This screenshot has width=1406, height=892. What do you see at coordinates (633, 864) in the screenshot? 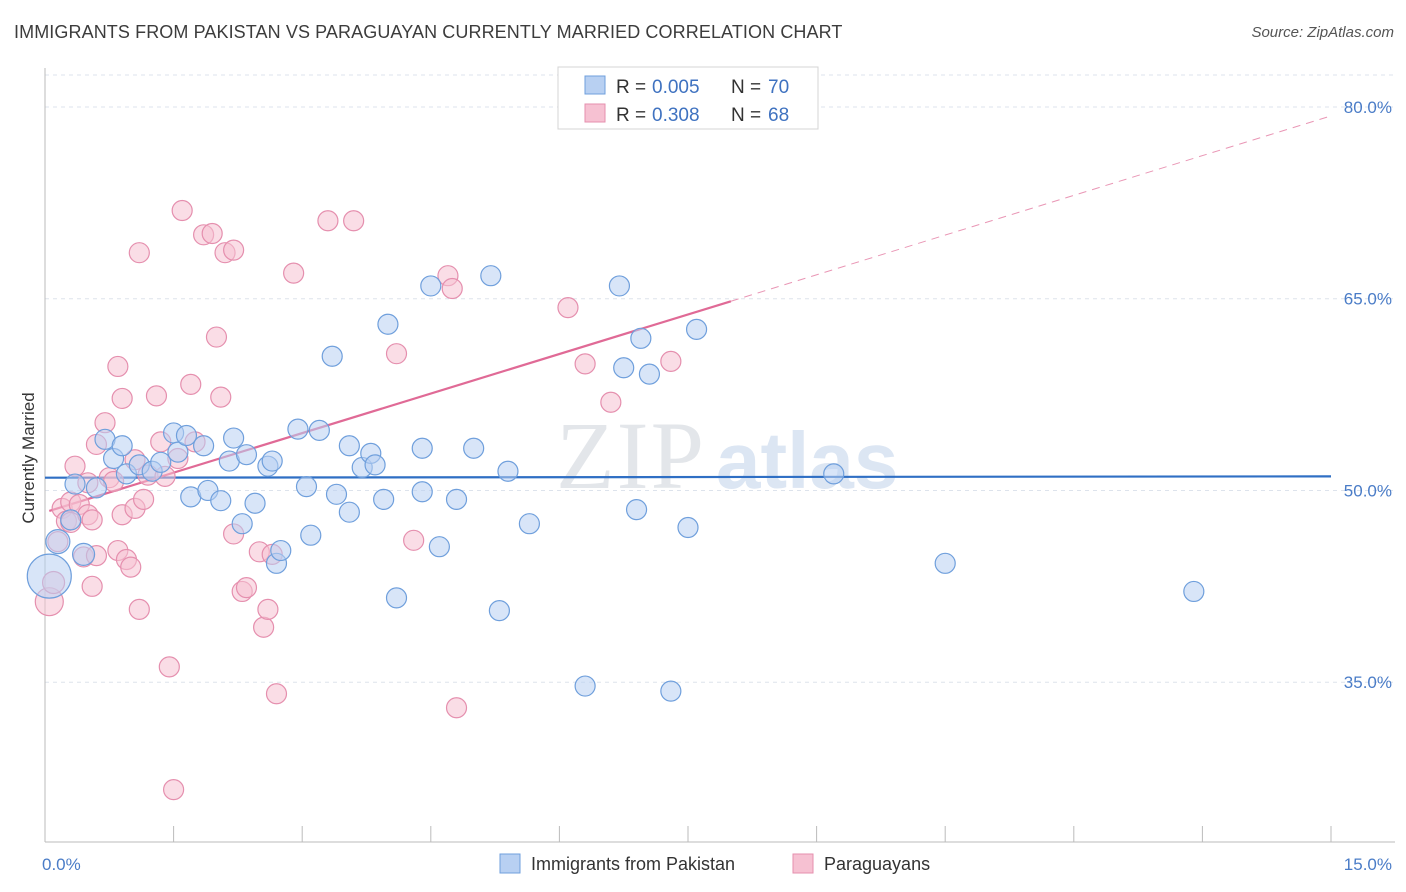
I see `bottom-legend-label-pakistan: Immigrants from Pakistan` at bounding box center [633, 864].